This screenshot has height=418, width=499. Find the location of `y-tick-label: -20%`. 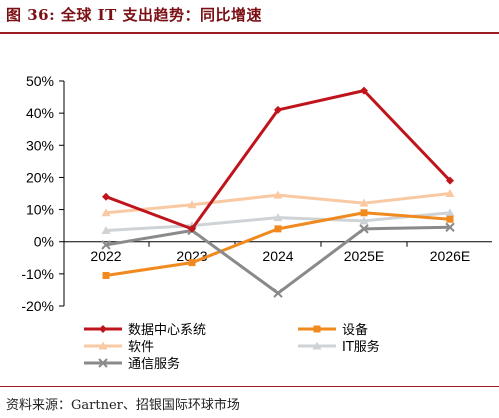

y-tick-label: -20% is located at coordinates (37, 306).